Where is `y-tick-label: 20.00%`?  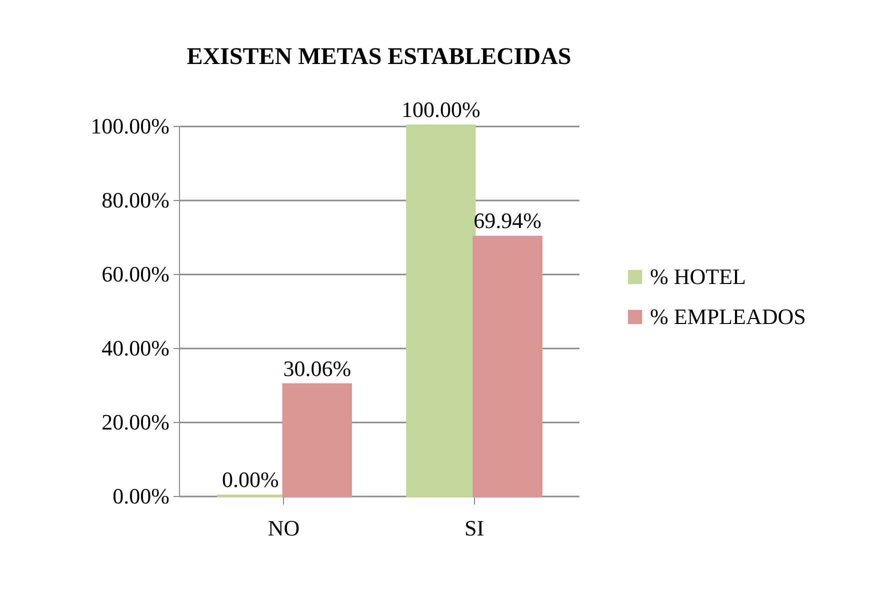 y-tick-label: 20.00% is located at coordinates (136, 422).